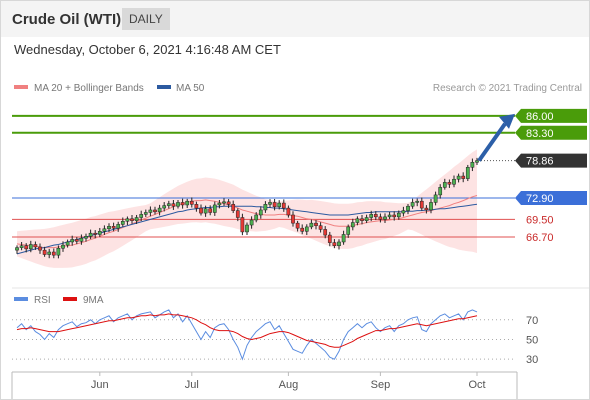 The height and width of the screenshot is (400, 590). Describe the element at coordinates (42, 300) in the screenshot. I see `rsi-legend-label: RSI` at that location.